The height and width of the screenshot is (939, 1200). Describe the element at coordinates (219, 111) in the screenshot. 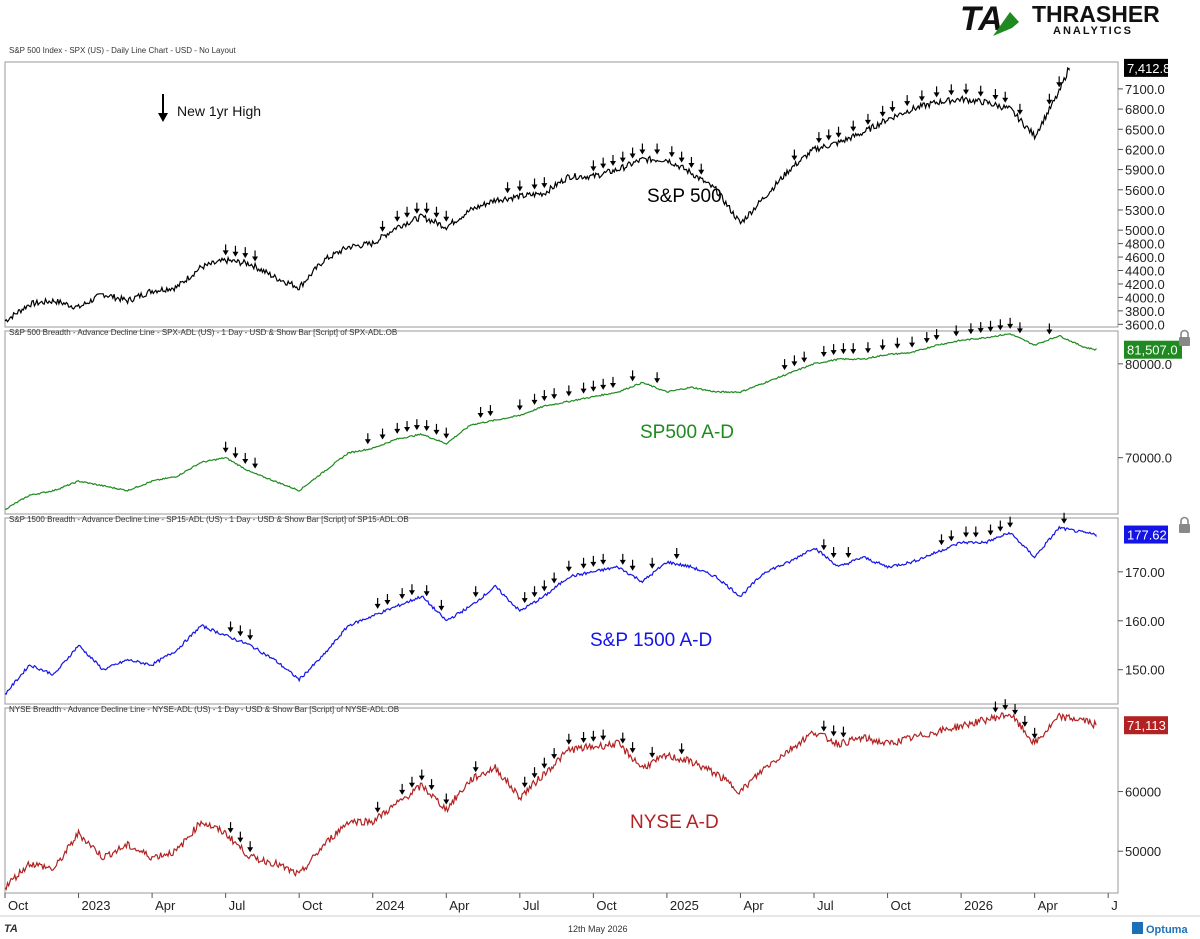

I see `legend-note-text: New 1yr High` at that location.